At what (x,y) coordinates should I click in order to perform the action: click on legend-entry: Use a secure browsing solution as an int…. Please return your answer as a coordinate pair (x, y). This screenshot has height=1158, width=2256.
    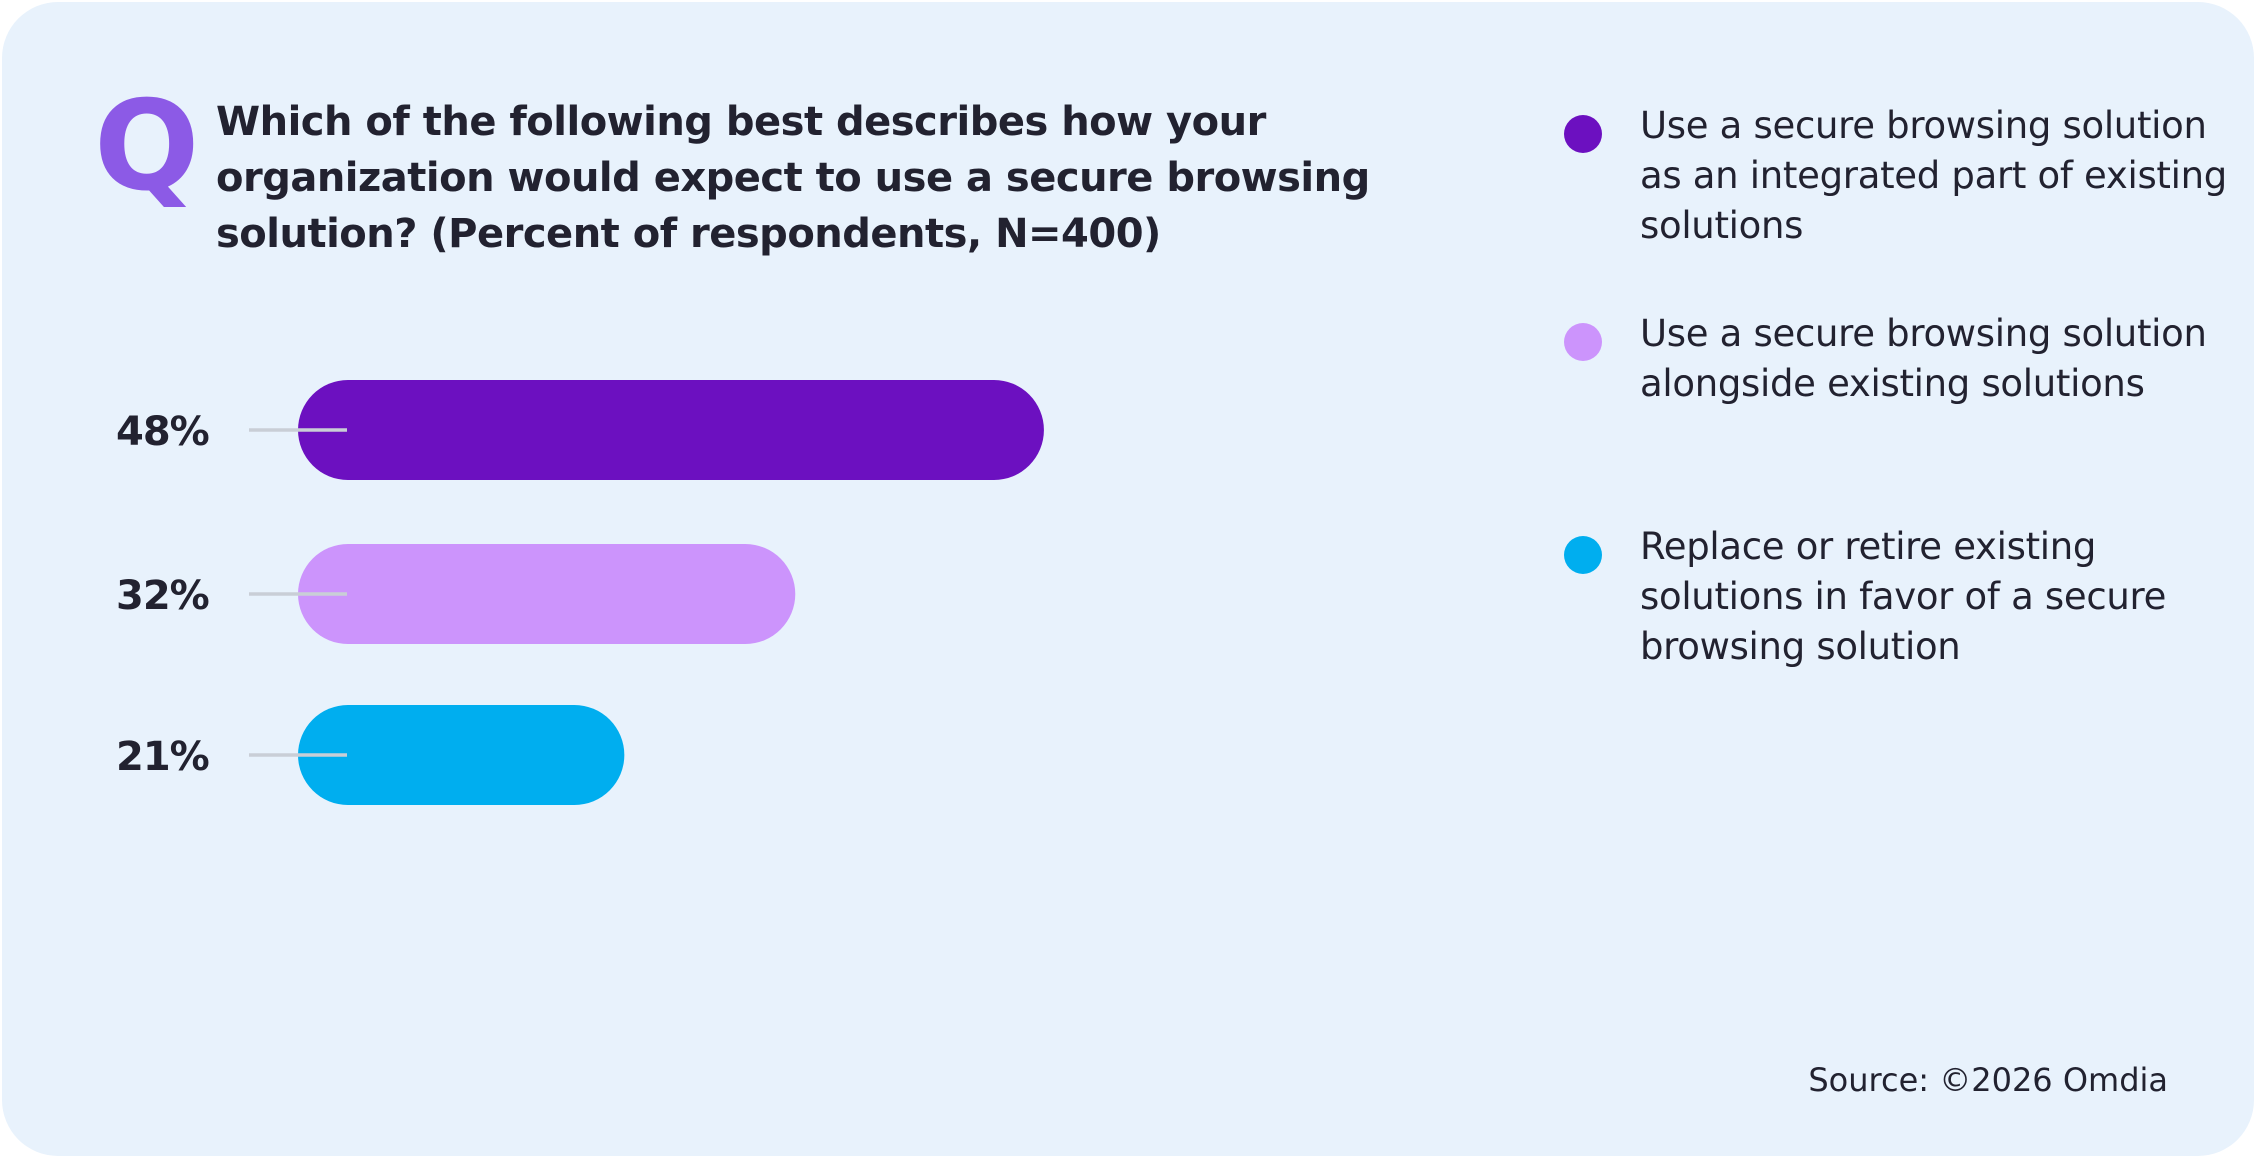
    Looking at the image, I should click on (1933, 175).